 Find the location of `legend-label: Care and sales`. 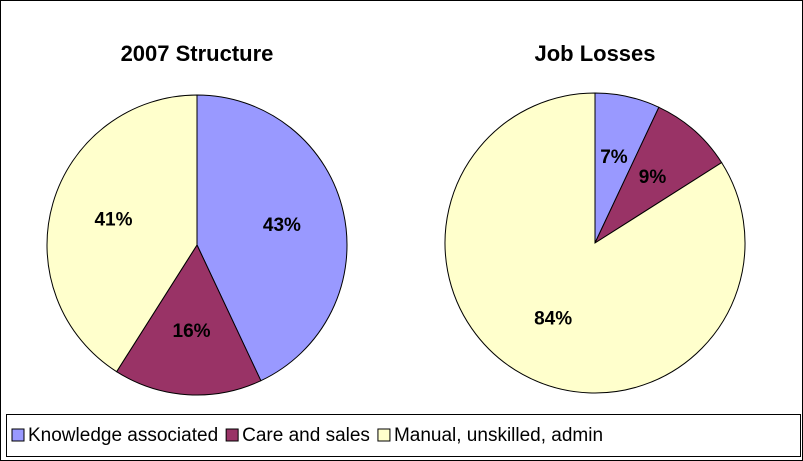

legend-label: Care and sales is located at coordinates (306, 435).